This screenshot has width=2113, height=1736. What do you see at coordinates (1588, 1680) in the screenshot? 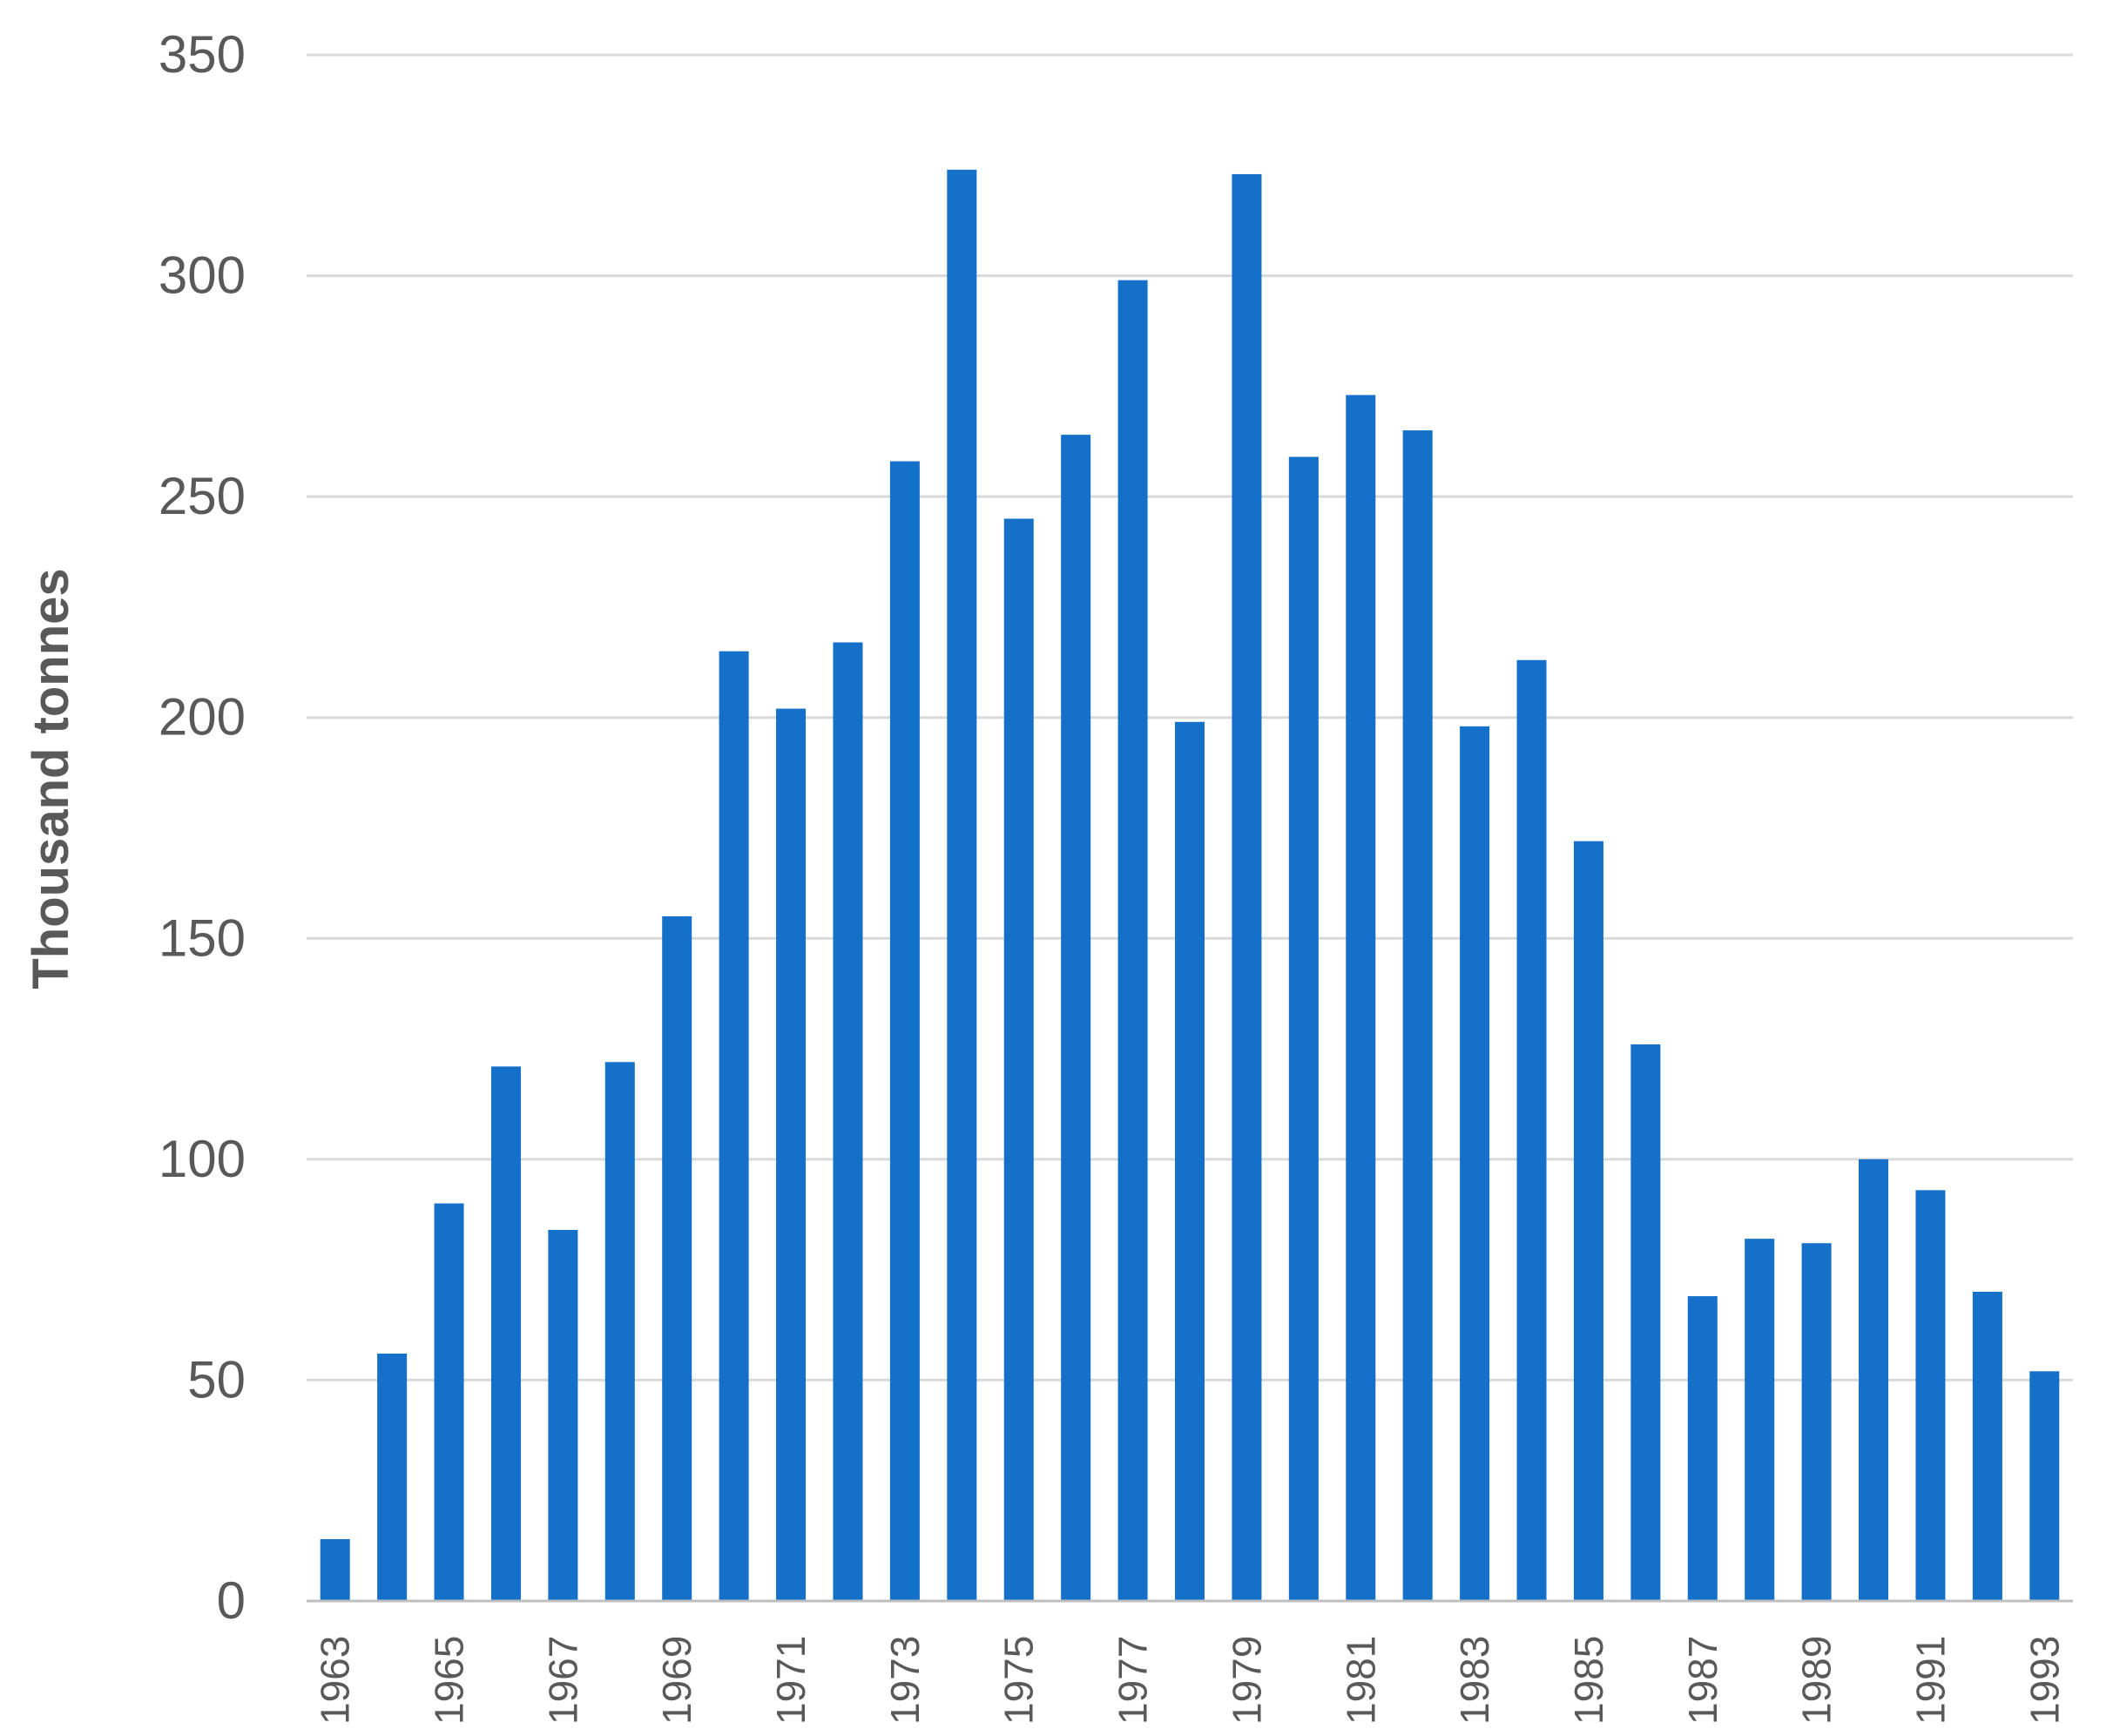
I see `x-tick-label-1985: 1985` at bounding box center [1588, 1680].